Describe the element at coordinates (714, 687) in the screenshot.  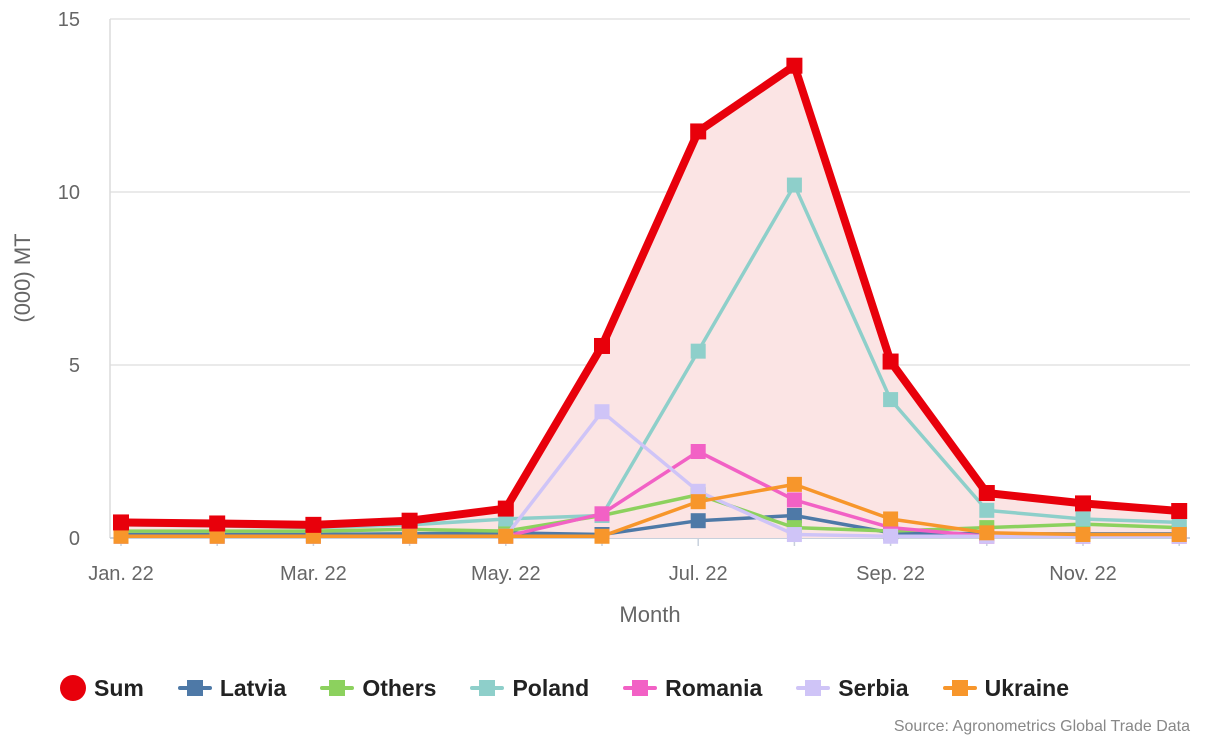
I see `legend-label: Romania` at that location.